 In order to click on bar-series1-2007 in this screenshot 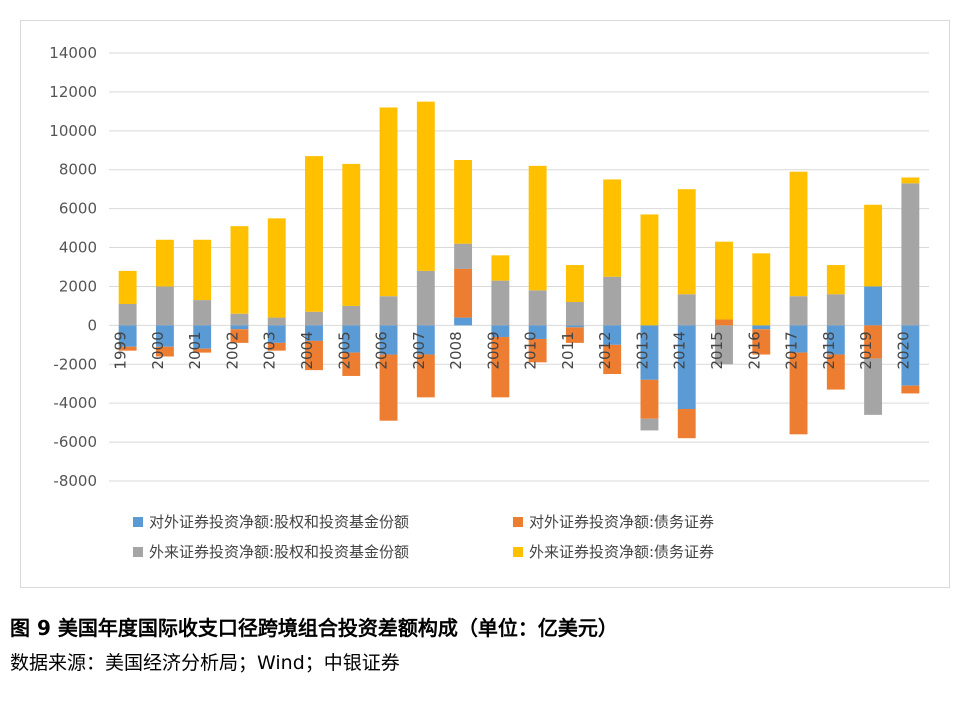, I will do `click(425, 340)`.